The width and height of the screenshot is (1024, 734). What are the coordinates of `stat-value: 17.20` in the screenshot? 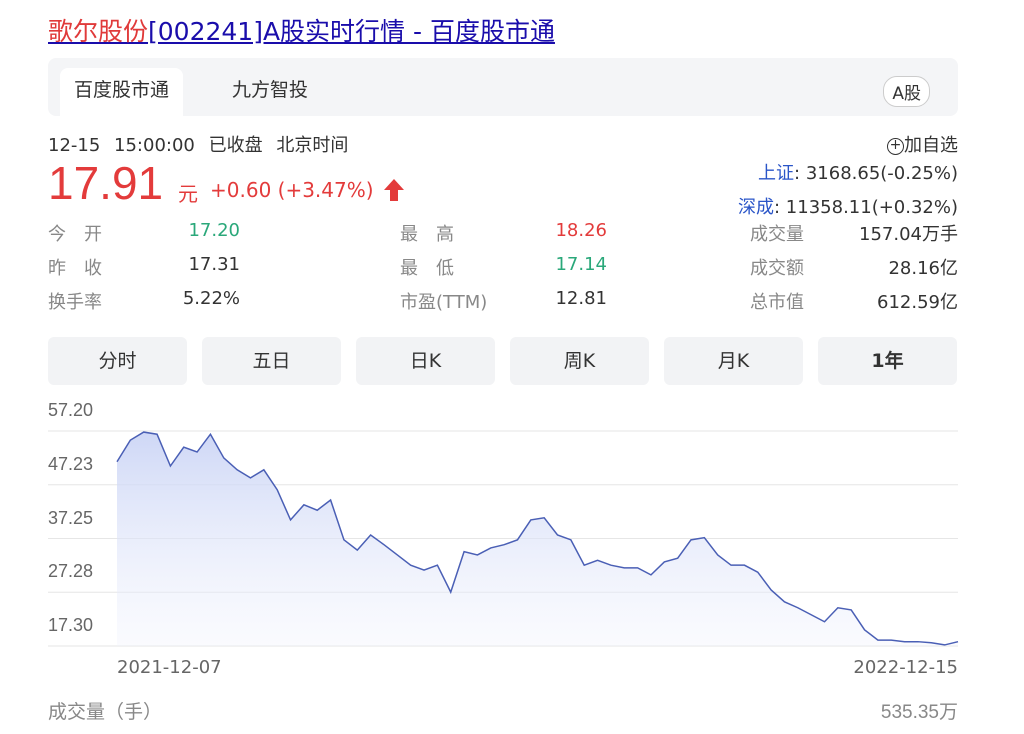 It's located at (214, 230).